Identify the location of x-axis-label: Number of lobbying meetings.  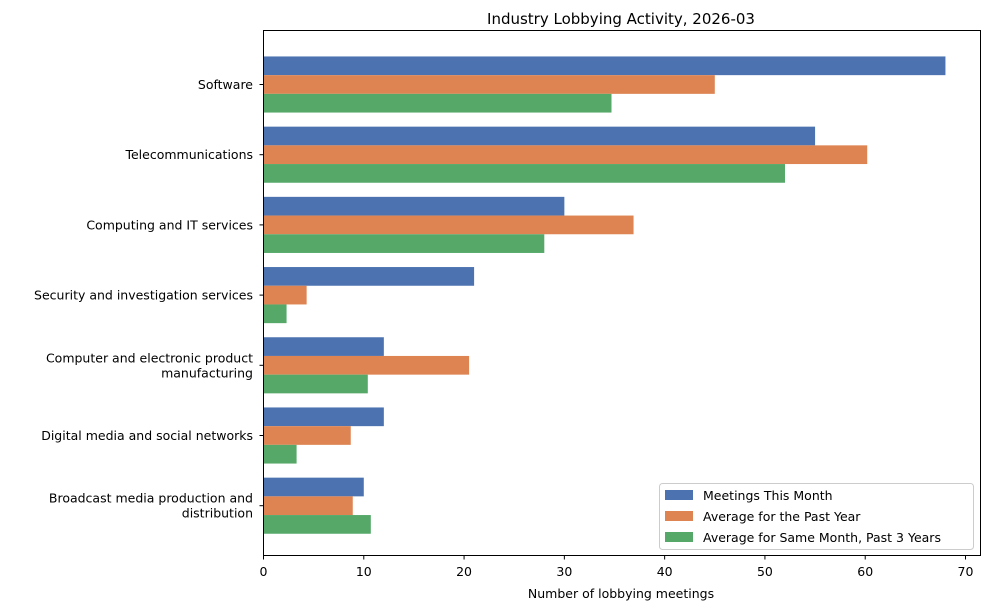
(621, 593).